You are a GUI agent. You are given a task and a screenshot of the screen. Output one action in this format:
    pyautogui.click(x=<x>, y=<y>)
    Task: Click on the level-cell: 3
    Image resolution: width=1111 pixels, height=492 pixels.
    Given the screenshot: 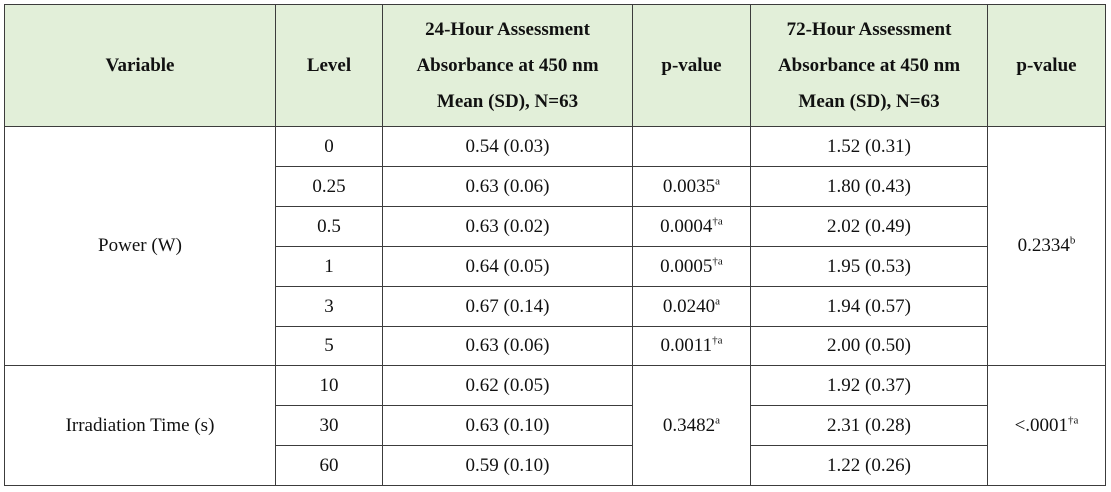 What is the action you would take?
    pyautogui.click(x=329, y=306)
    